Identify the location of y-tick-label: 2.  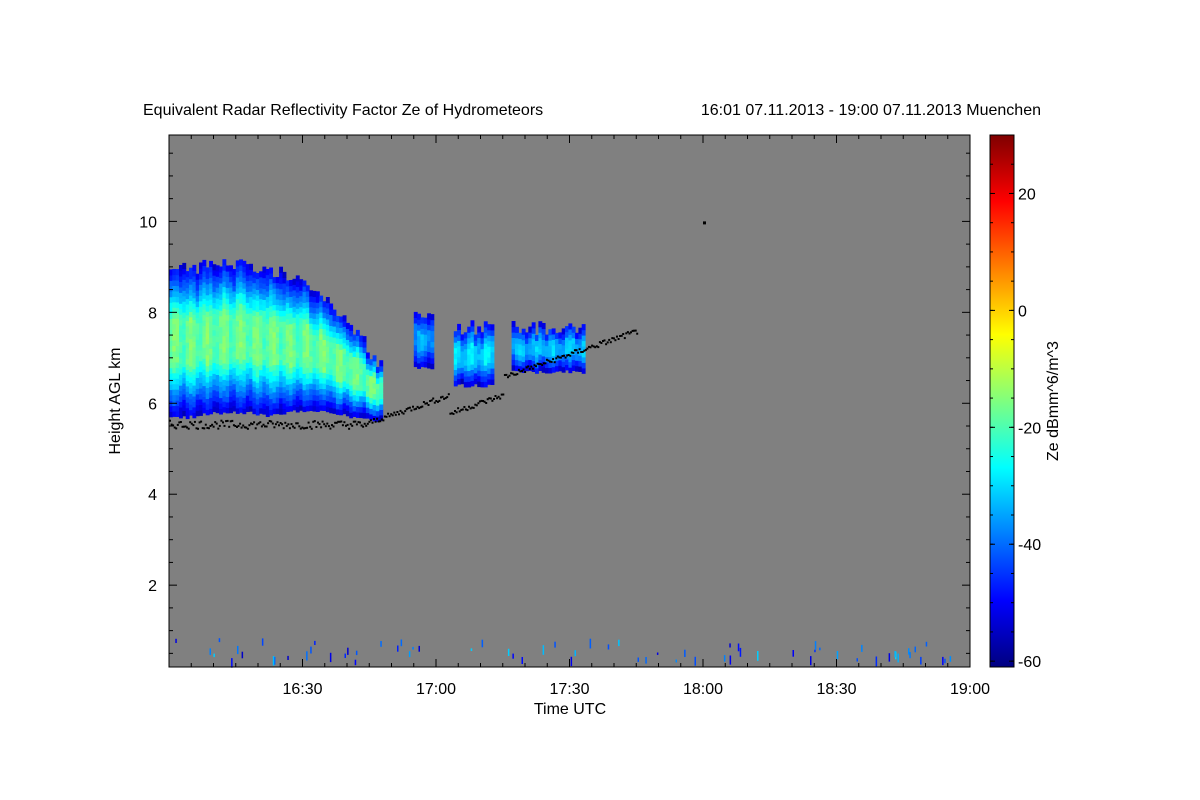
(152, 586).